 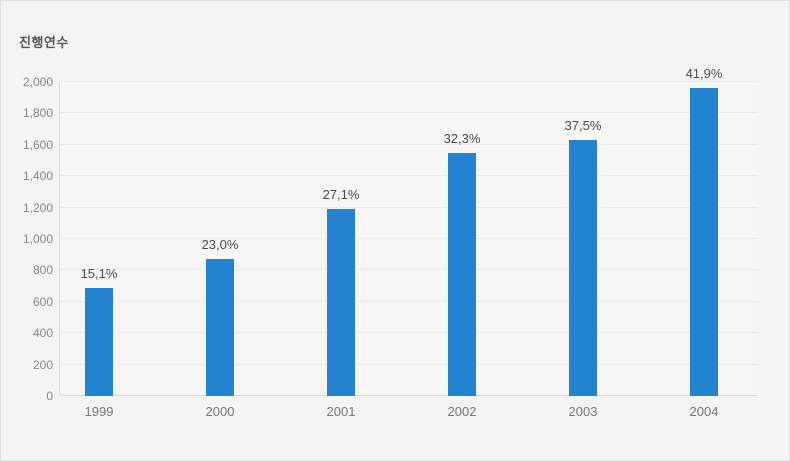 I want to click on bar-2001, so click(x=341, y=302).